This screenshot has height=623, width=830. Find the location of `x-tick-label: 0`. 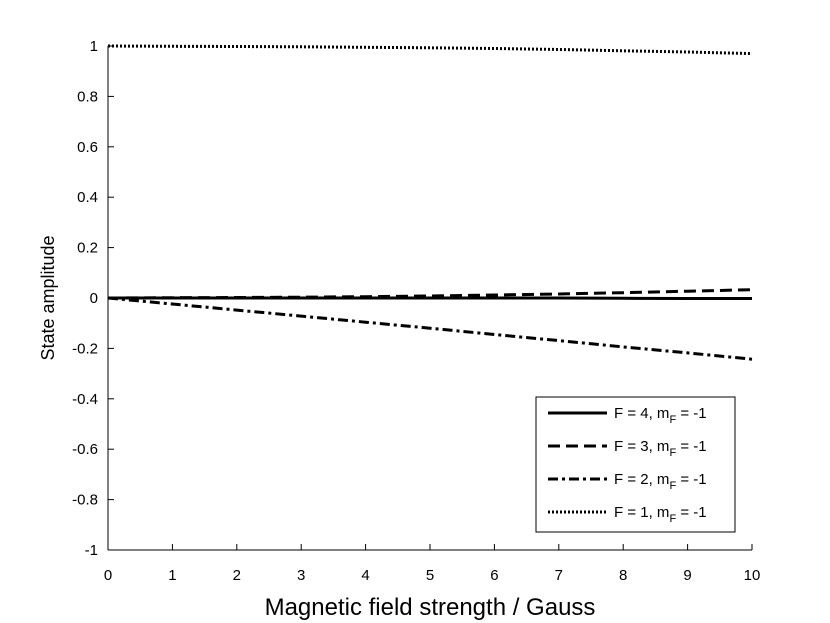

x-tick-label: 0 is located at coordinates (108, 575).